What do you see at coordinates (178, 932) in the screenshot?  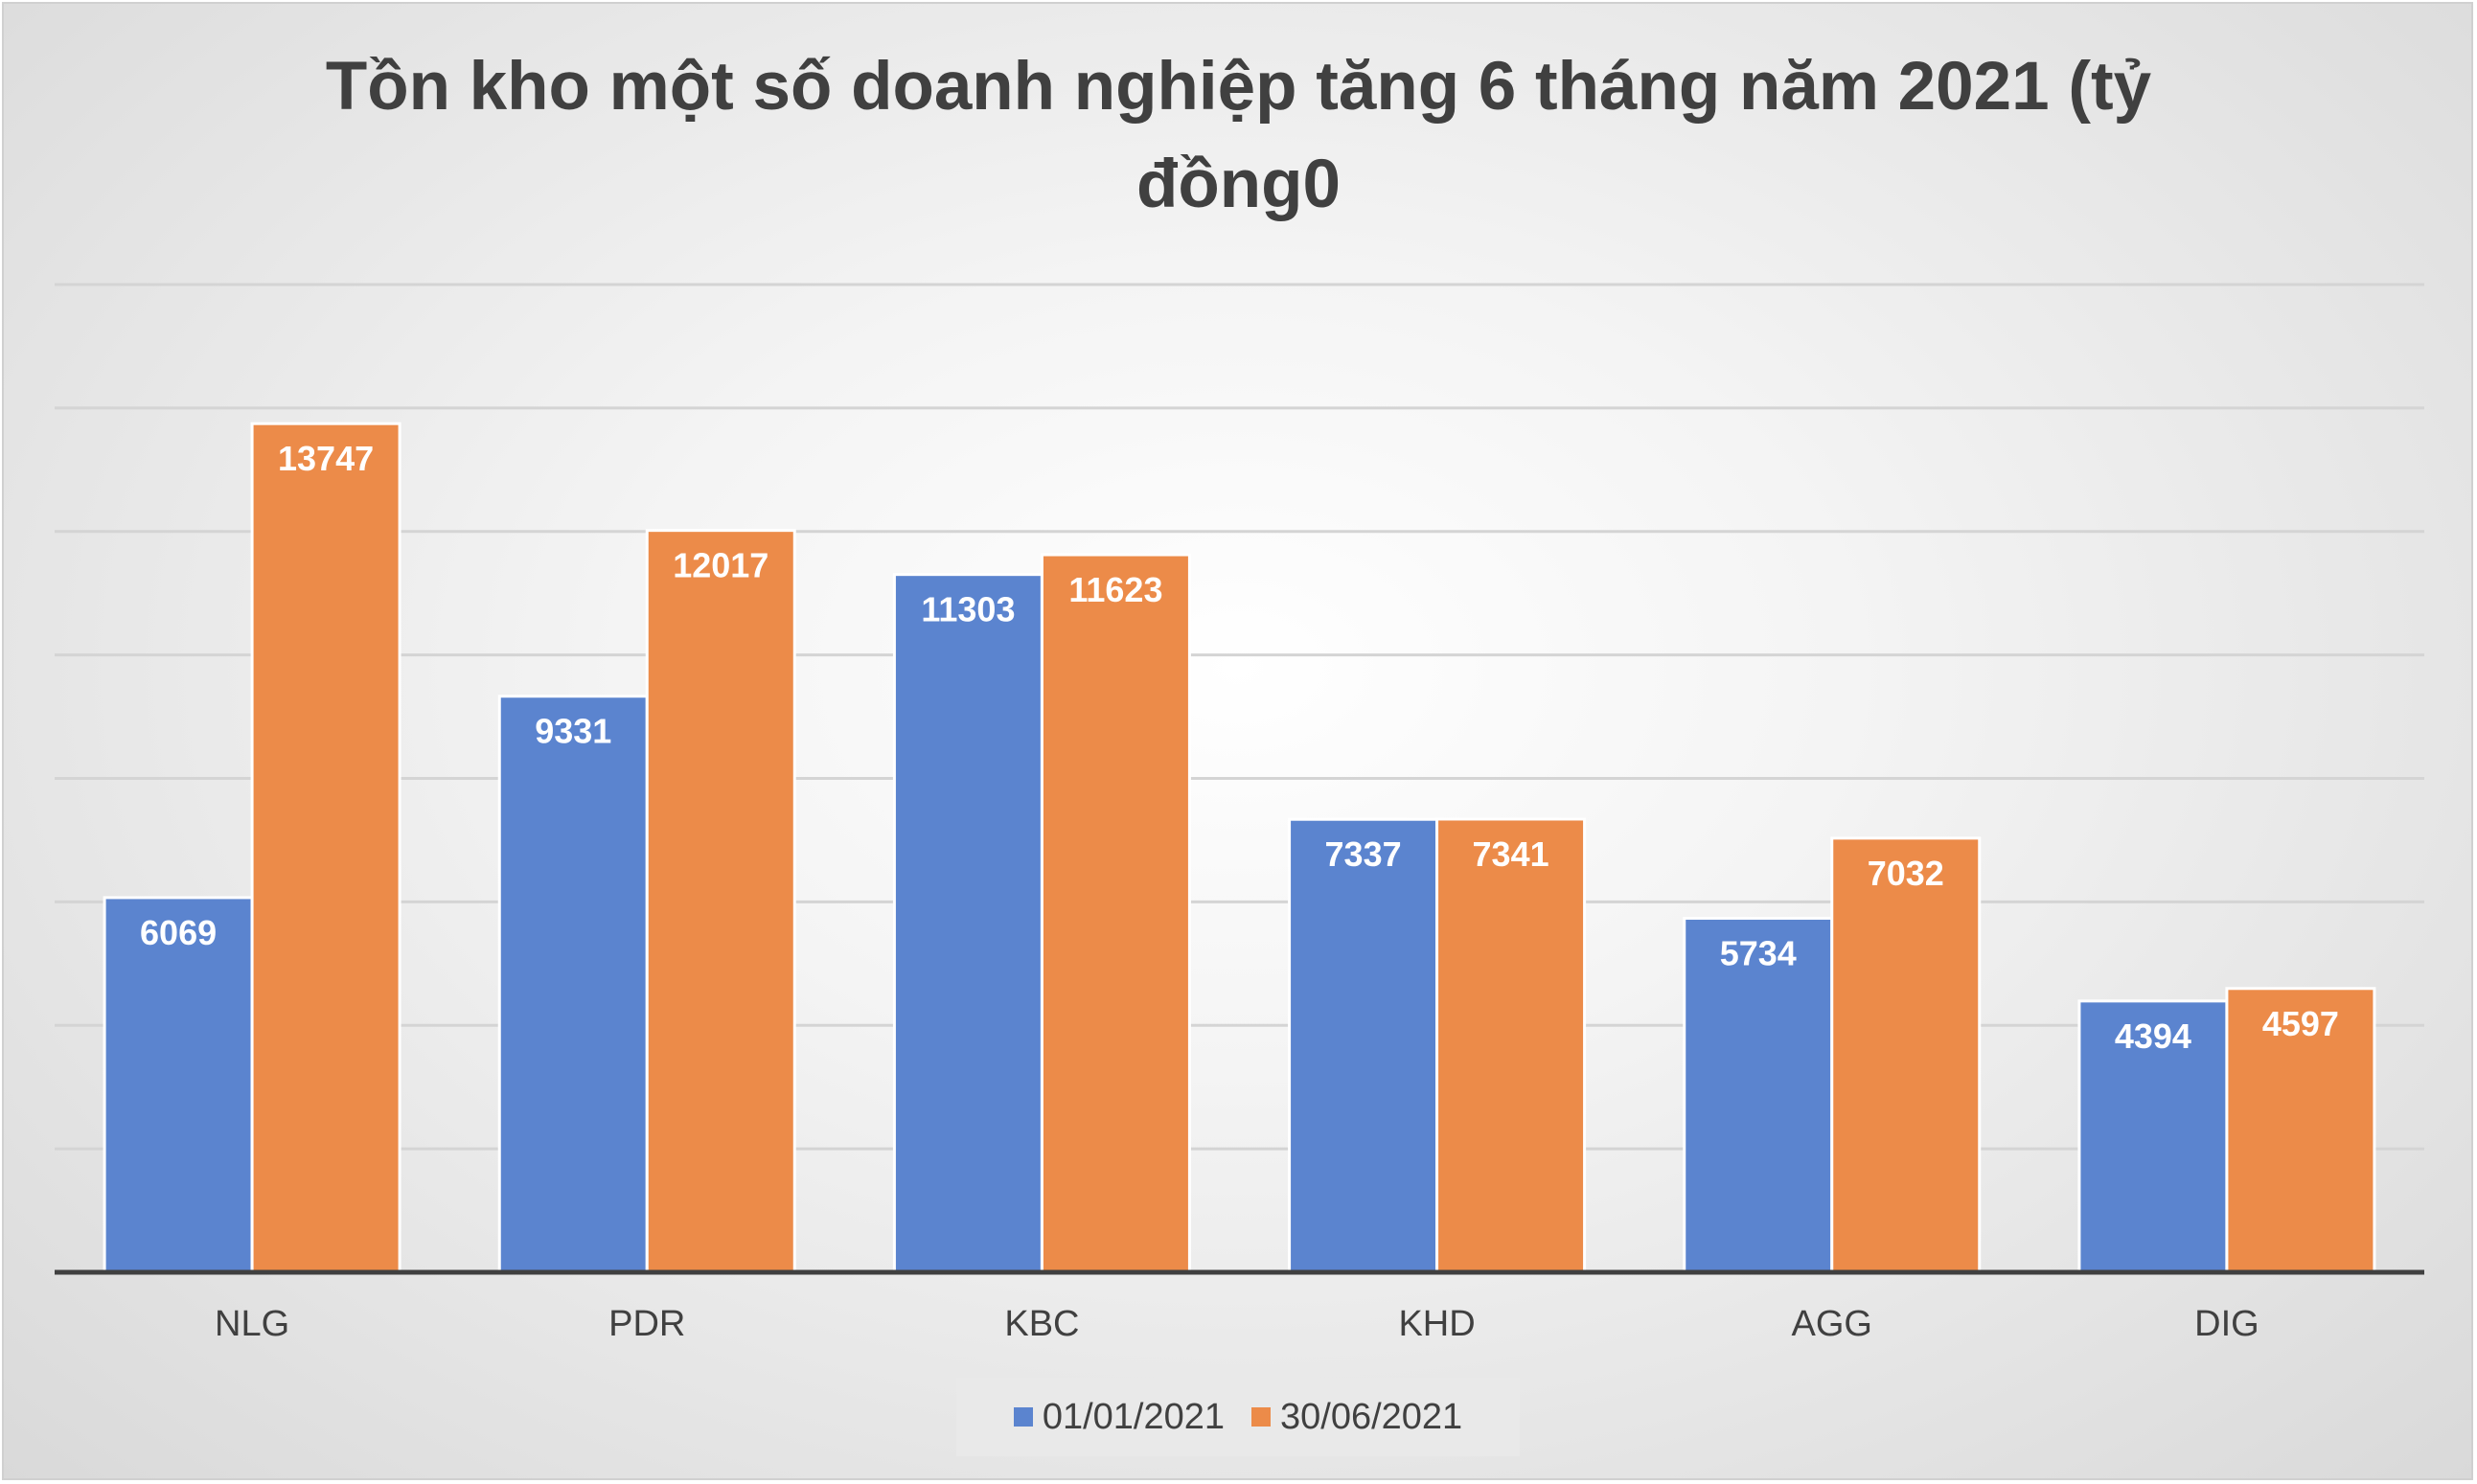 I see `data-label-nlg-series-1: 6069` at bounding box center [178, 932].